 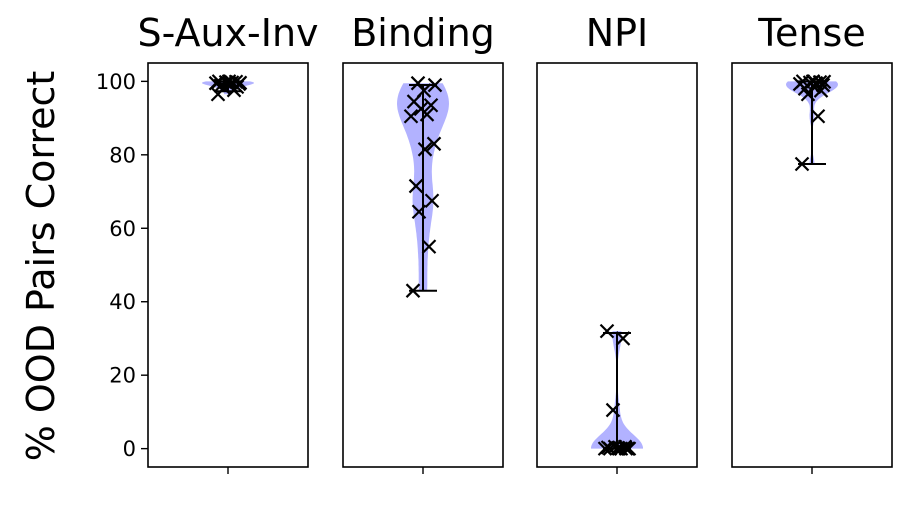 What do you see at coordinates (617, 33) in the screenshot?
I see `panel-title: NPI` at bounding box center [617, 33].